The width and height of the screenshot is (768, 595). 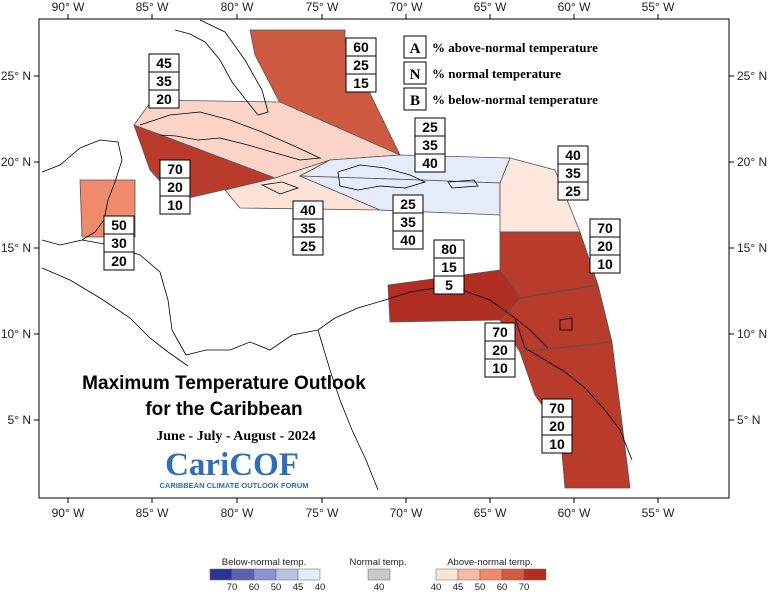 What do you see at coordinates (221, 67) in the screenshot?
I see `florida-coast` at bounding box center [221, 67].